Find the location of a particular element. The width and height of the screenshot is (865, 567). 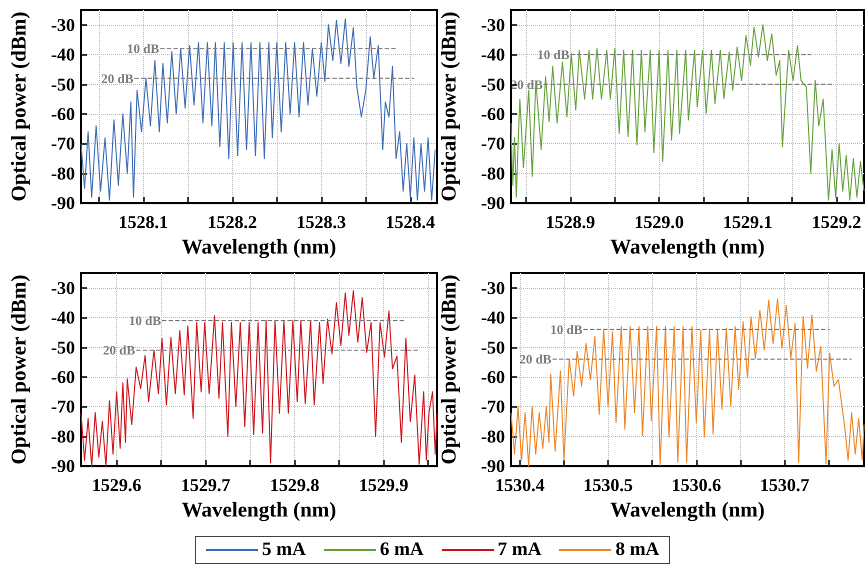

x-tick-label: 1530.5 is located at coordinates (608, 485).